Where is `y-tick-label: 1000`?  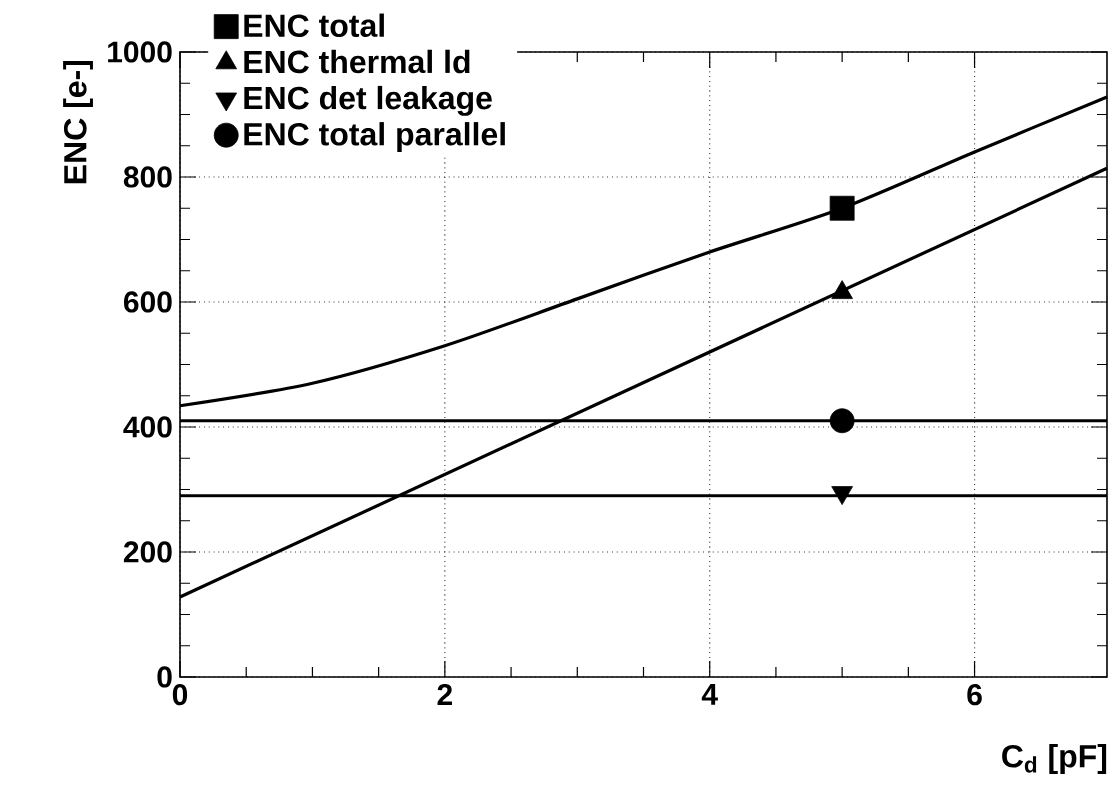 y-tick-label: 1000 is located at coordinates (140, 52).